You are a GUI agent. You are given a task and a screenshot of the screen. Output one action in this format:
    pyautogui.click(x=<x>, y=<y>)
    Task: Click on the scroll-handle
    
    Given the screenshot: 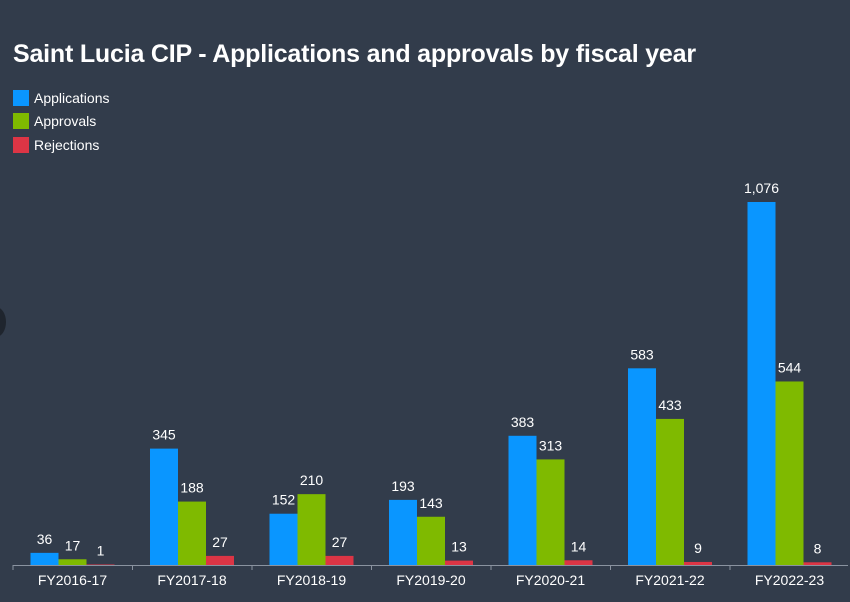 What is the action you would take?
    pyautogui.click(x=3, y=322)
    